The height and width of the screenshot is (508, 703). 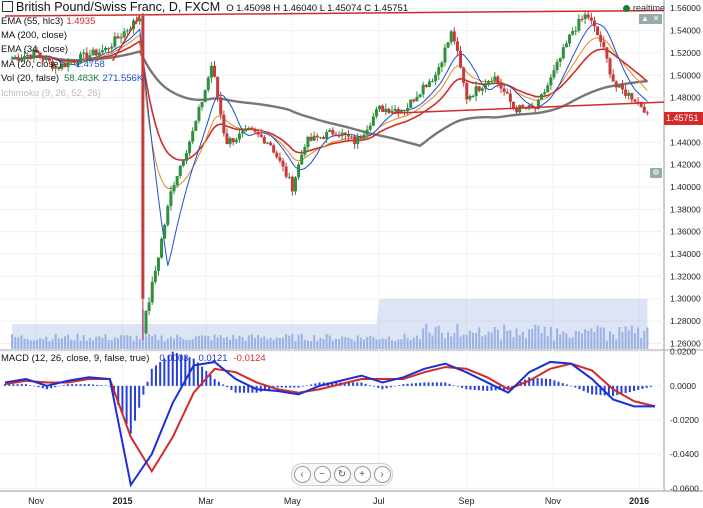 What do you see at coordinates (382, 474) in the screenshot?
I see `chevron-right-icon: ›` at bounding box center [382, 474].